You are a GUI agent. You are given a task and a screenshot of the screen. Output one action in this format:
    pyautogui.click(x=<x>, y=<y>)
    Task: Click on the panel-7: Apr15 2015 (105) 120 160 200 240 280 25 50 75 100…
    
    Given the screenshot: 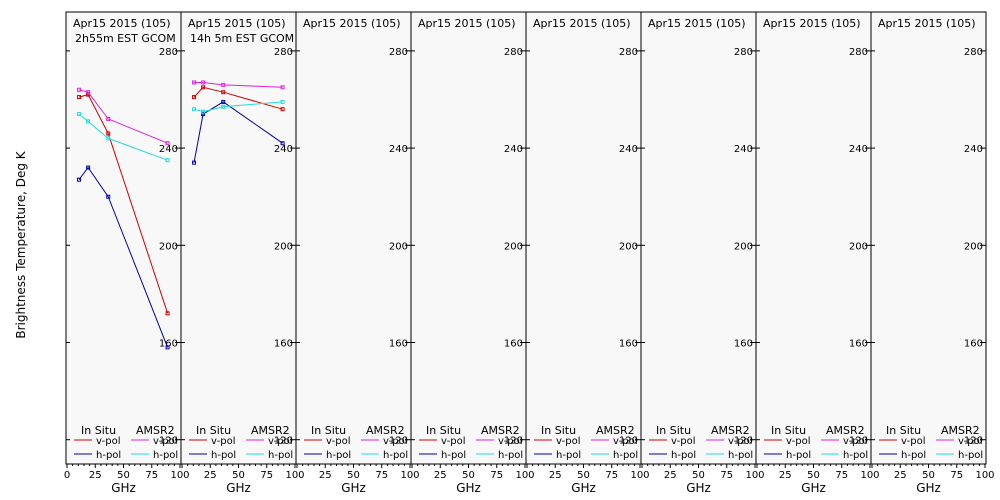 What is the action you would take?
    pyautogui.click(x=817, y=253)
    